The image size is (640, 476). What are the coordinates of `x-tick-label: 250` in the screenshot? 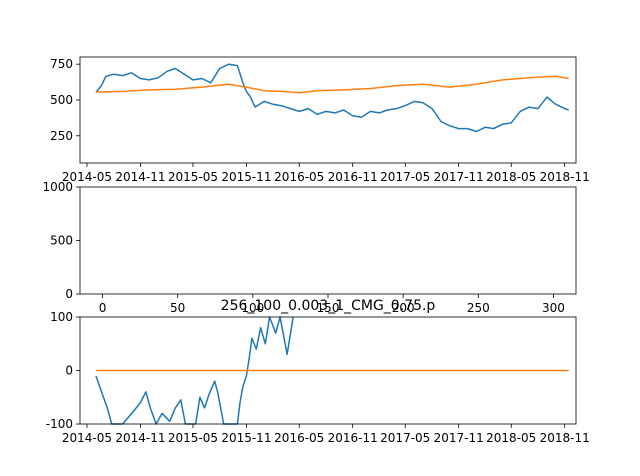 It's located at (478, 308).